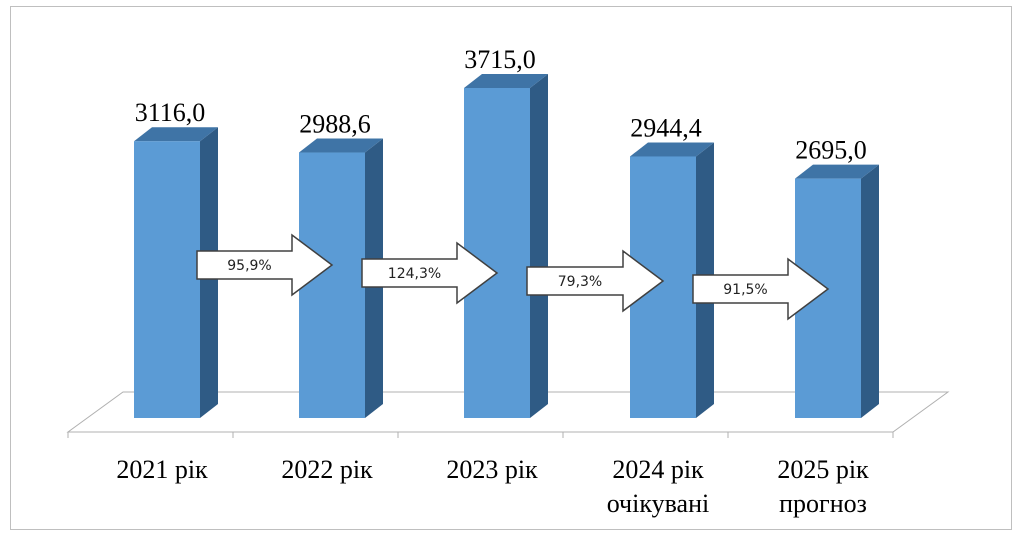 The width and height of the screenshot is (1014, 535). I want to click on growth-label: 124,3%, so click(414, 274).